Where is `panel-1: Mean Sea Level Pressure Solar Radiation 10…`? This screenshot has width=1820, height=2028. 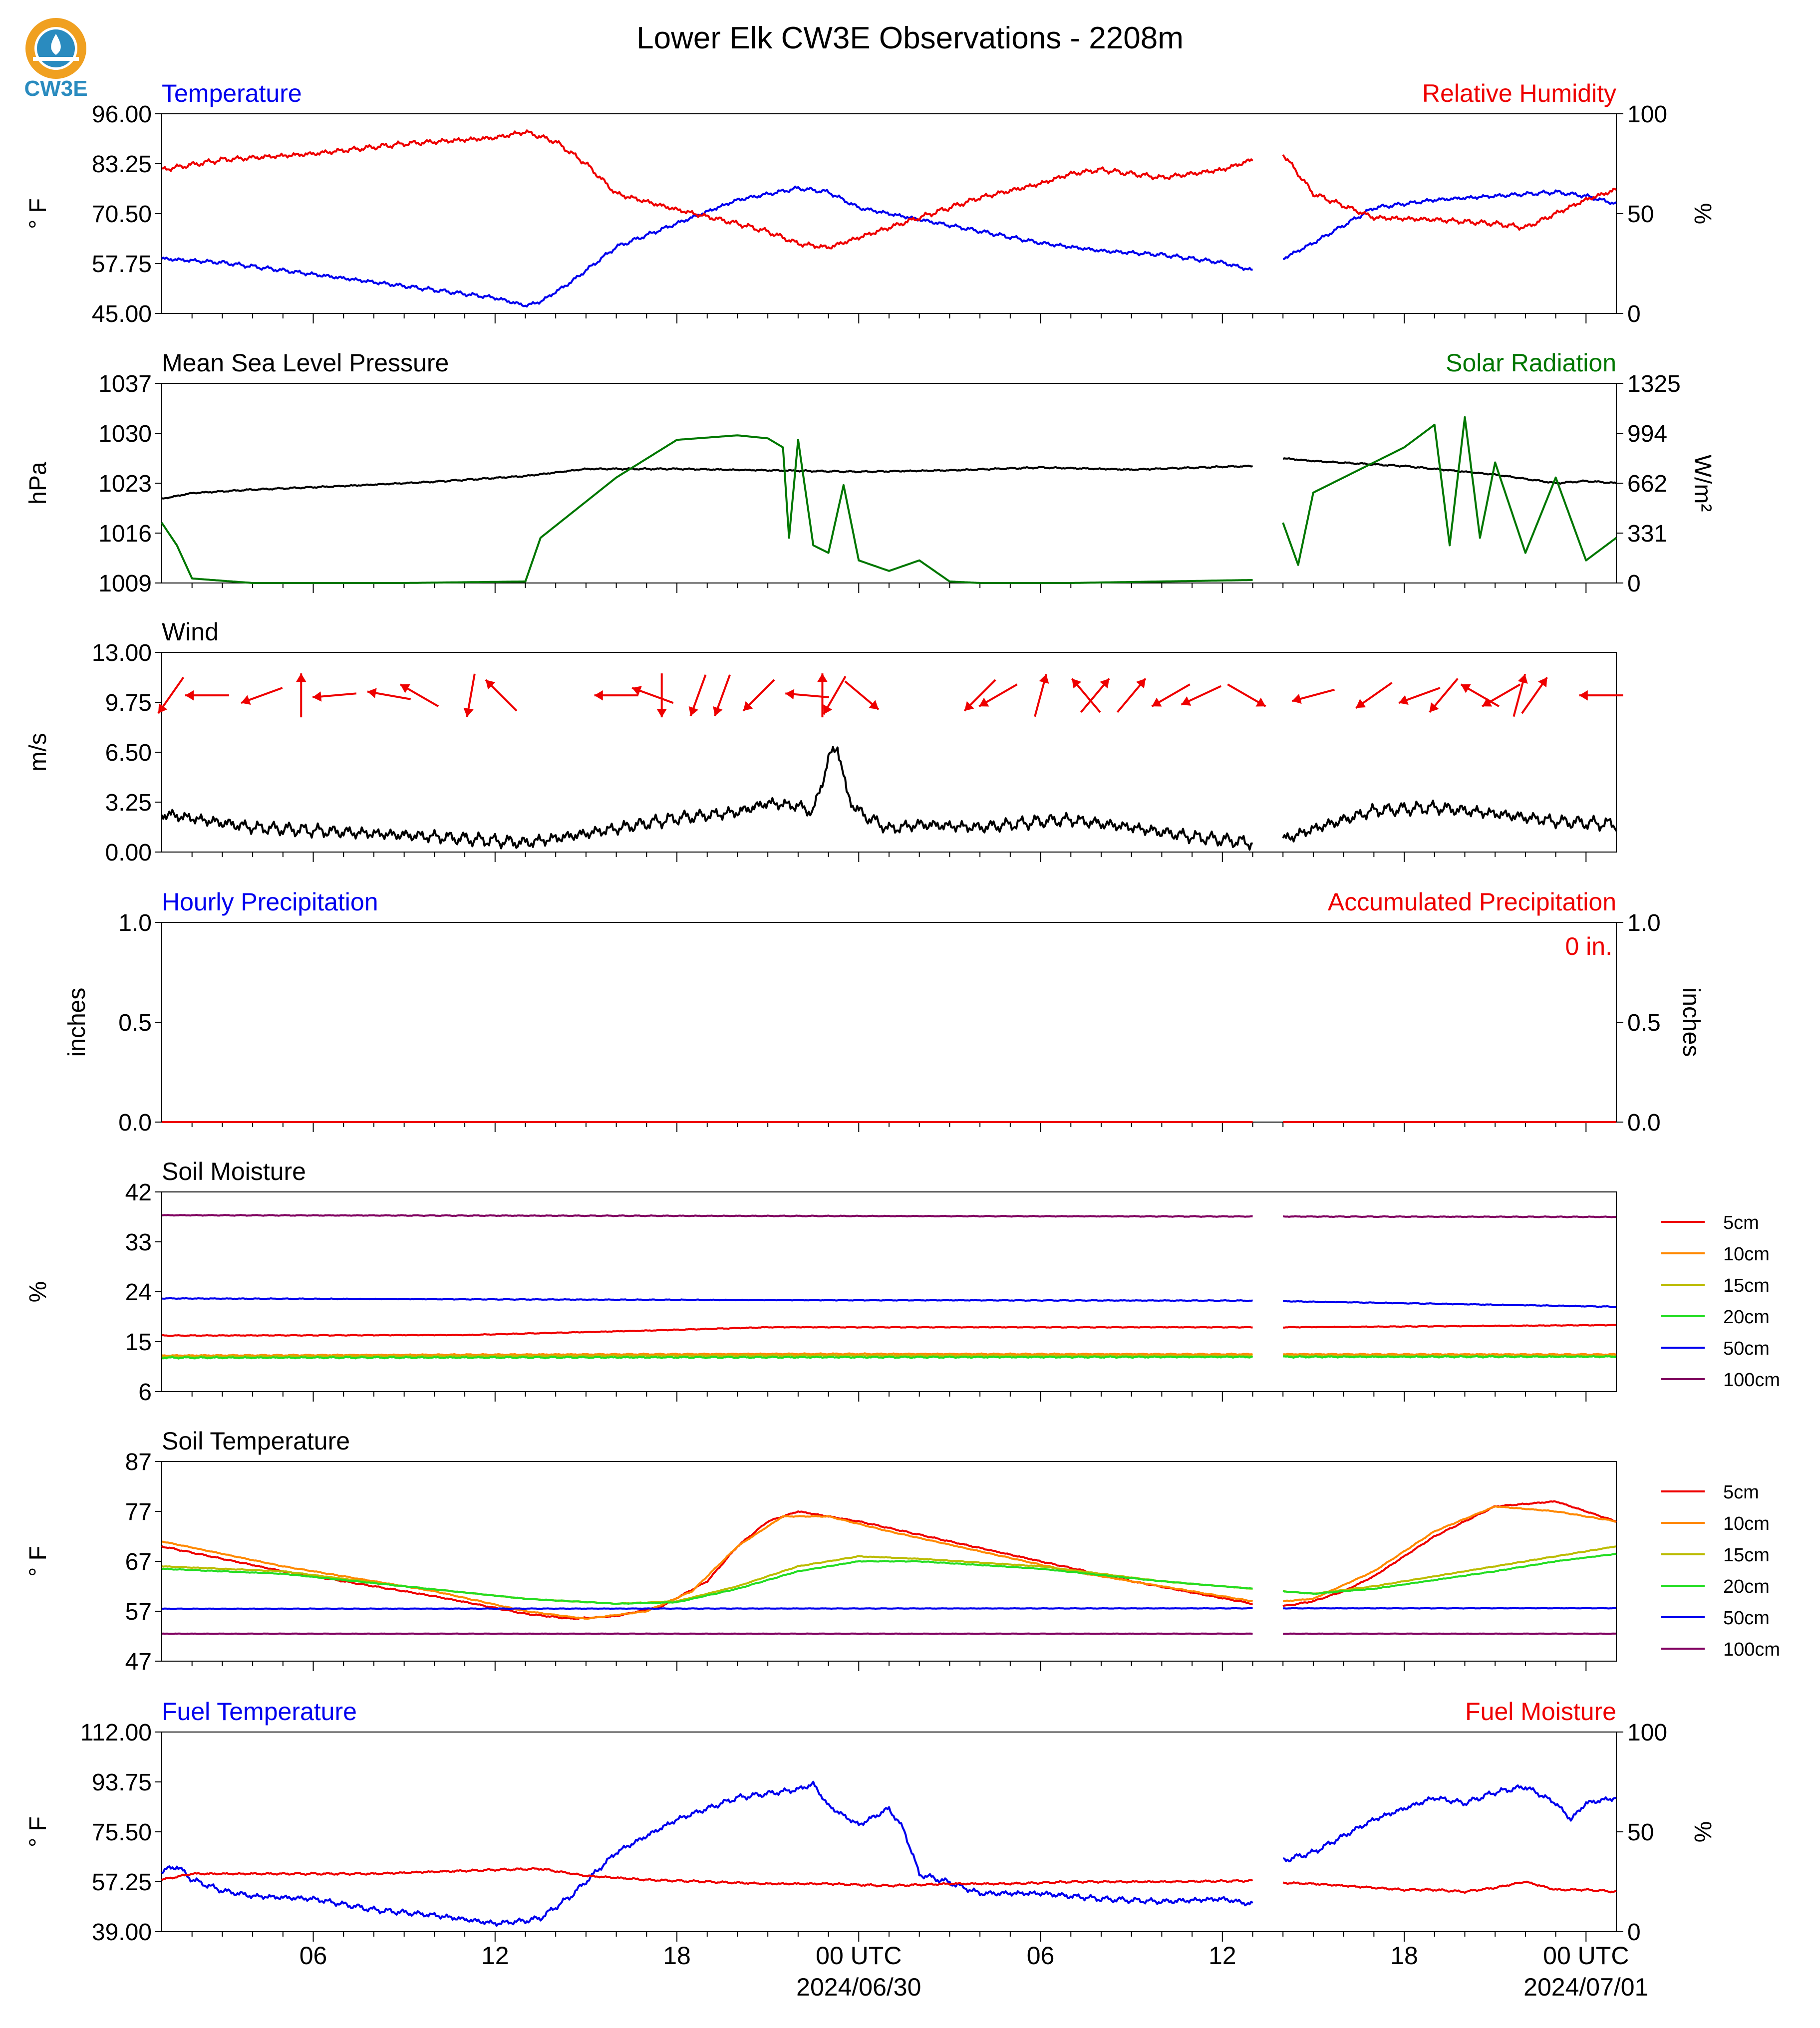 panel-1: Mean Sea Level Pressure Solar Radiation 10… is located at coordinates (870, 473).